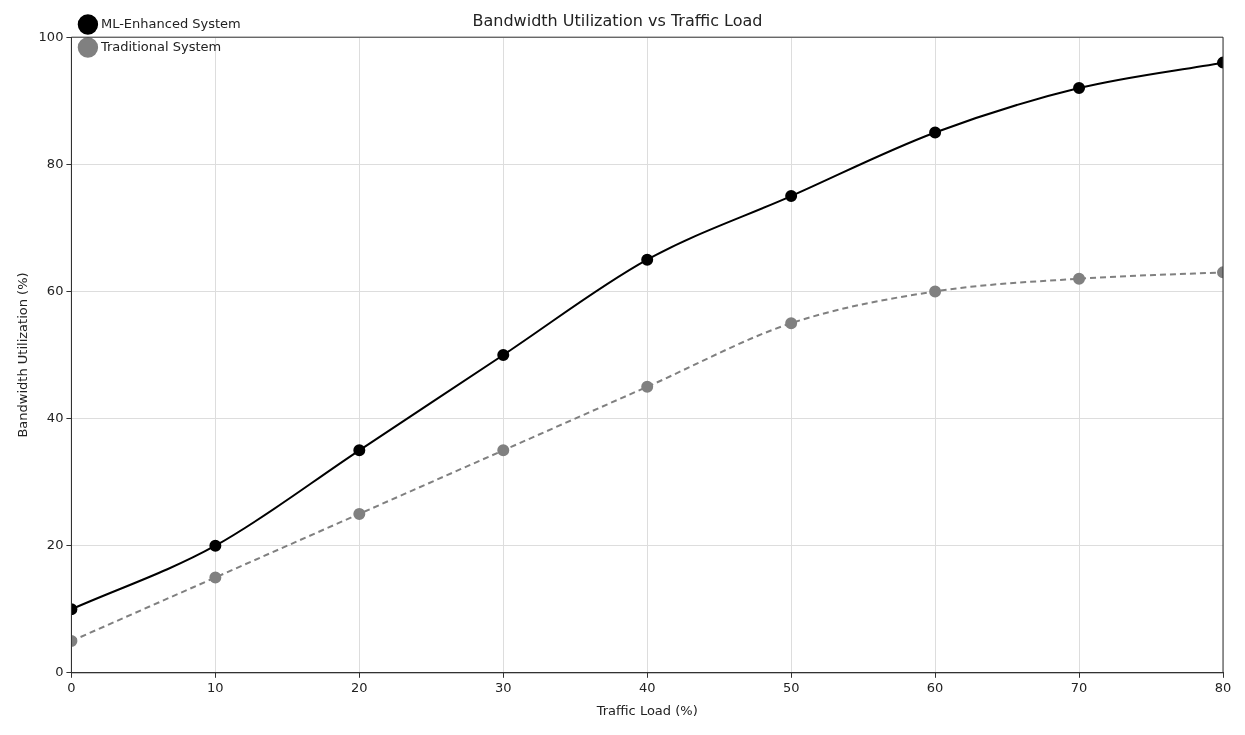 The image size is (1245, 735). What do you see at coordinates (59, 672) in the screenshot?
I see `y-tick-label: 0` at bounding box center [59, 672].